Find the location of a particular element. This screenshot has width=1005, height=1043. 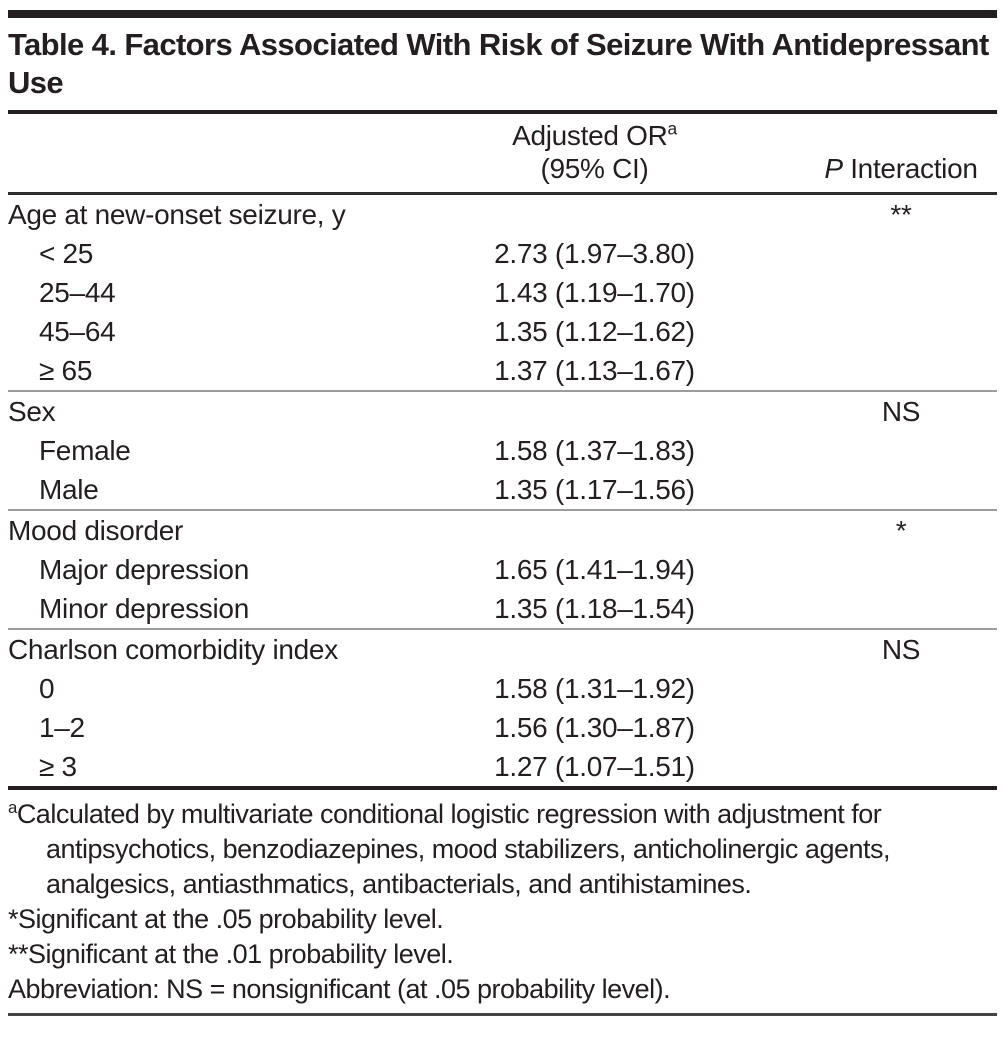

table-row: Age at new-onset seizure, y ** is located at coordinates (502, 214).